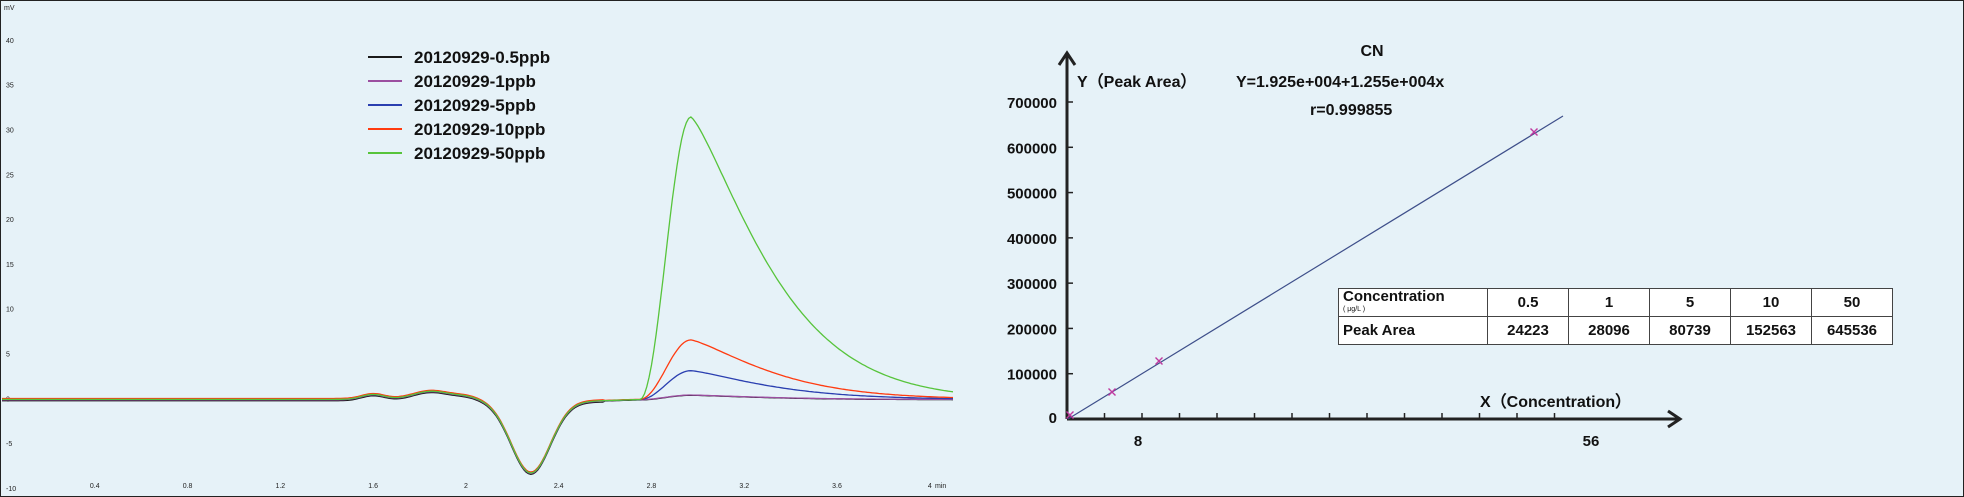  I want to click on table-cell: 1, so click(1609, 302).